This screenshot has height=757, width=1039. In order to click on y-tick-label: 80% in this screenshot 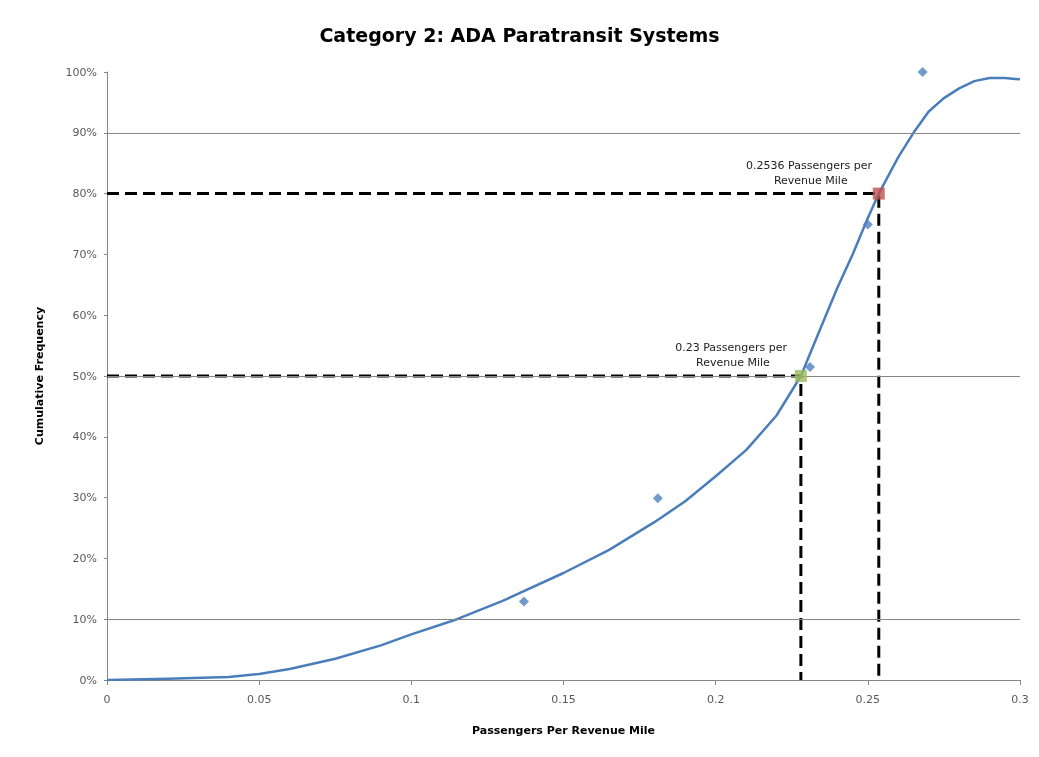, I will do `click(84, 194)`.